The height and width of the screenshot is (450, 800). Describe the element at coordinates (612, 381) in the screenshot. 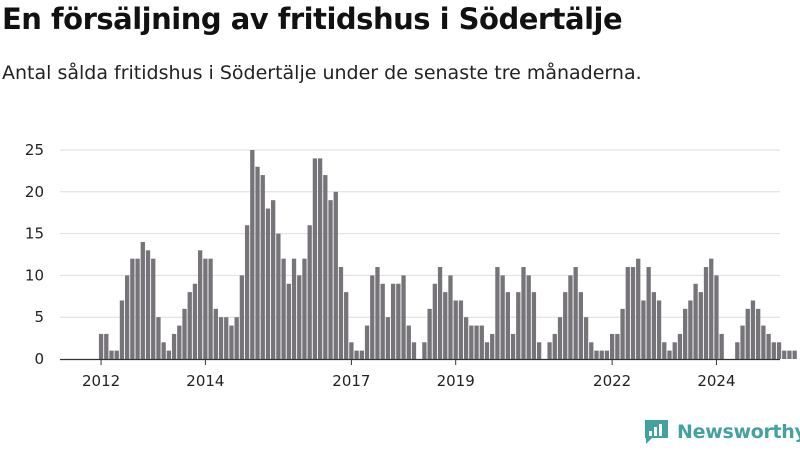

I see `x-tick-label: 2022` at that location.